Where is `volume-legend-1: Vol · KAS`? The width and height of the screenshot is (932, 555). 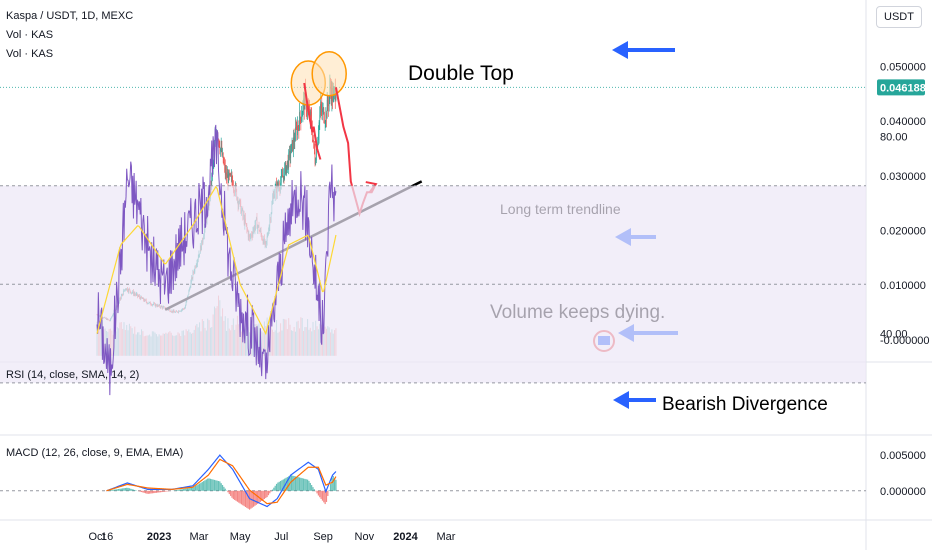 volume-legend-1: Vol · KAS is located at coordinates (29, 35).